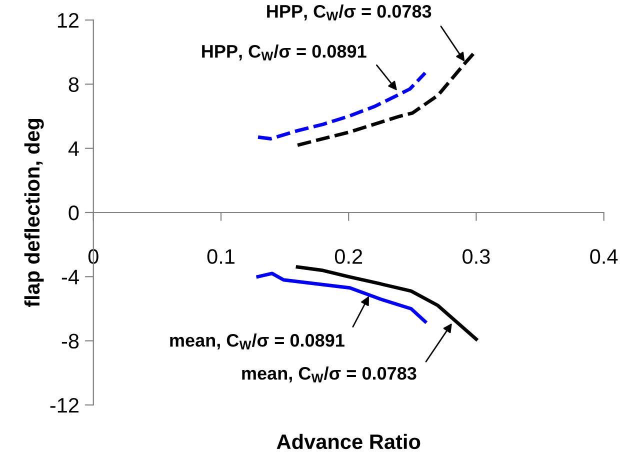 The width and height of the screenshot is (641, 466). What do you see at coordinates (73, 149) in the screenshot?
I see `y-tick-label: 4` at bounding box center [73, 149].